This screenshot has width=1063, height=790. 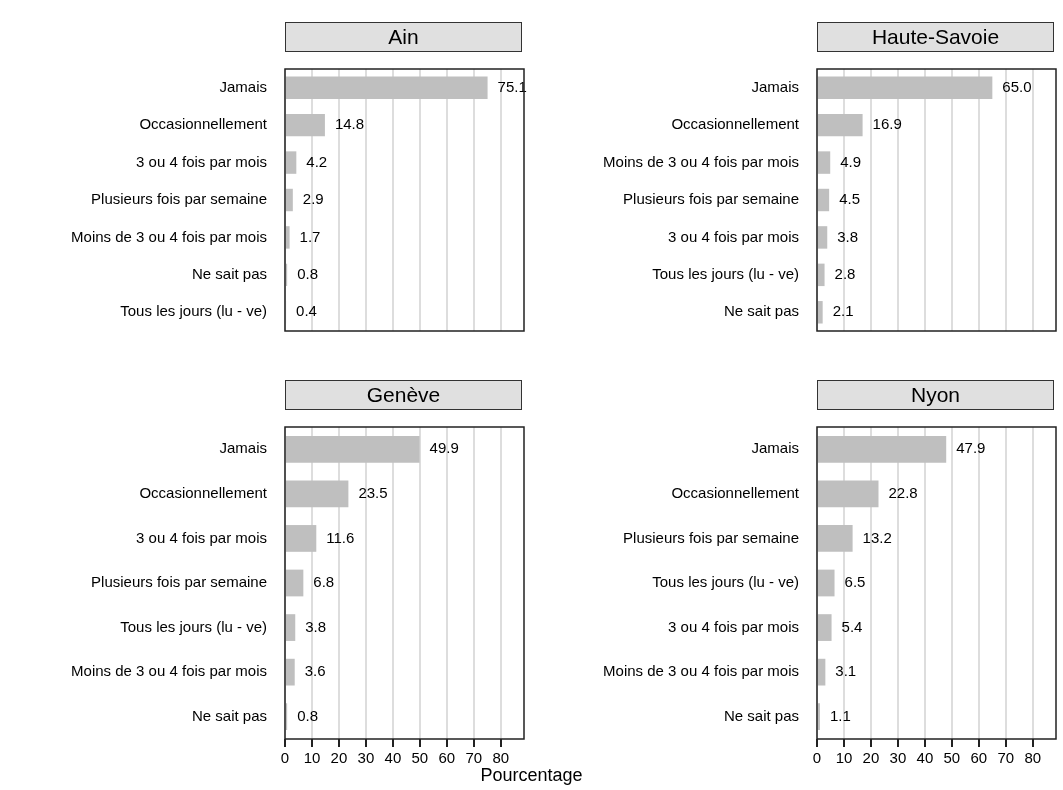 What do you see at coordinates (849, 199) in the screenshot?
I see `data-label: 4.5` at bounding box center [849, 199].